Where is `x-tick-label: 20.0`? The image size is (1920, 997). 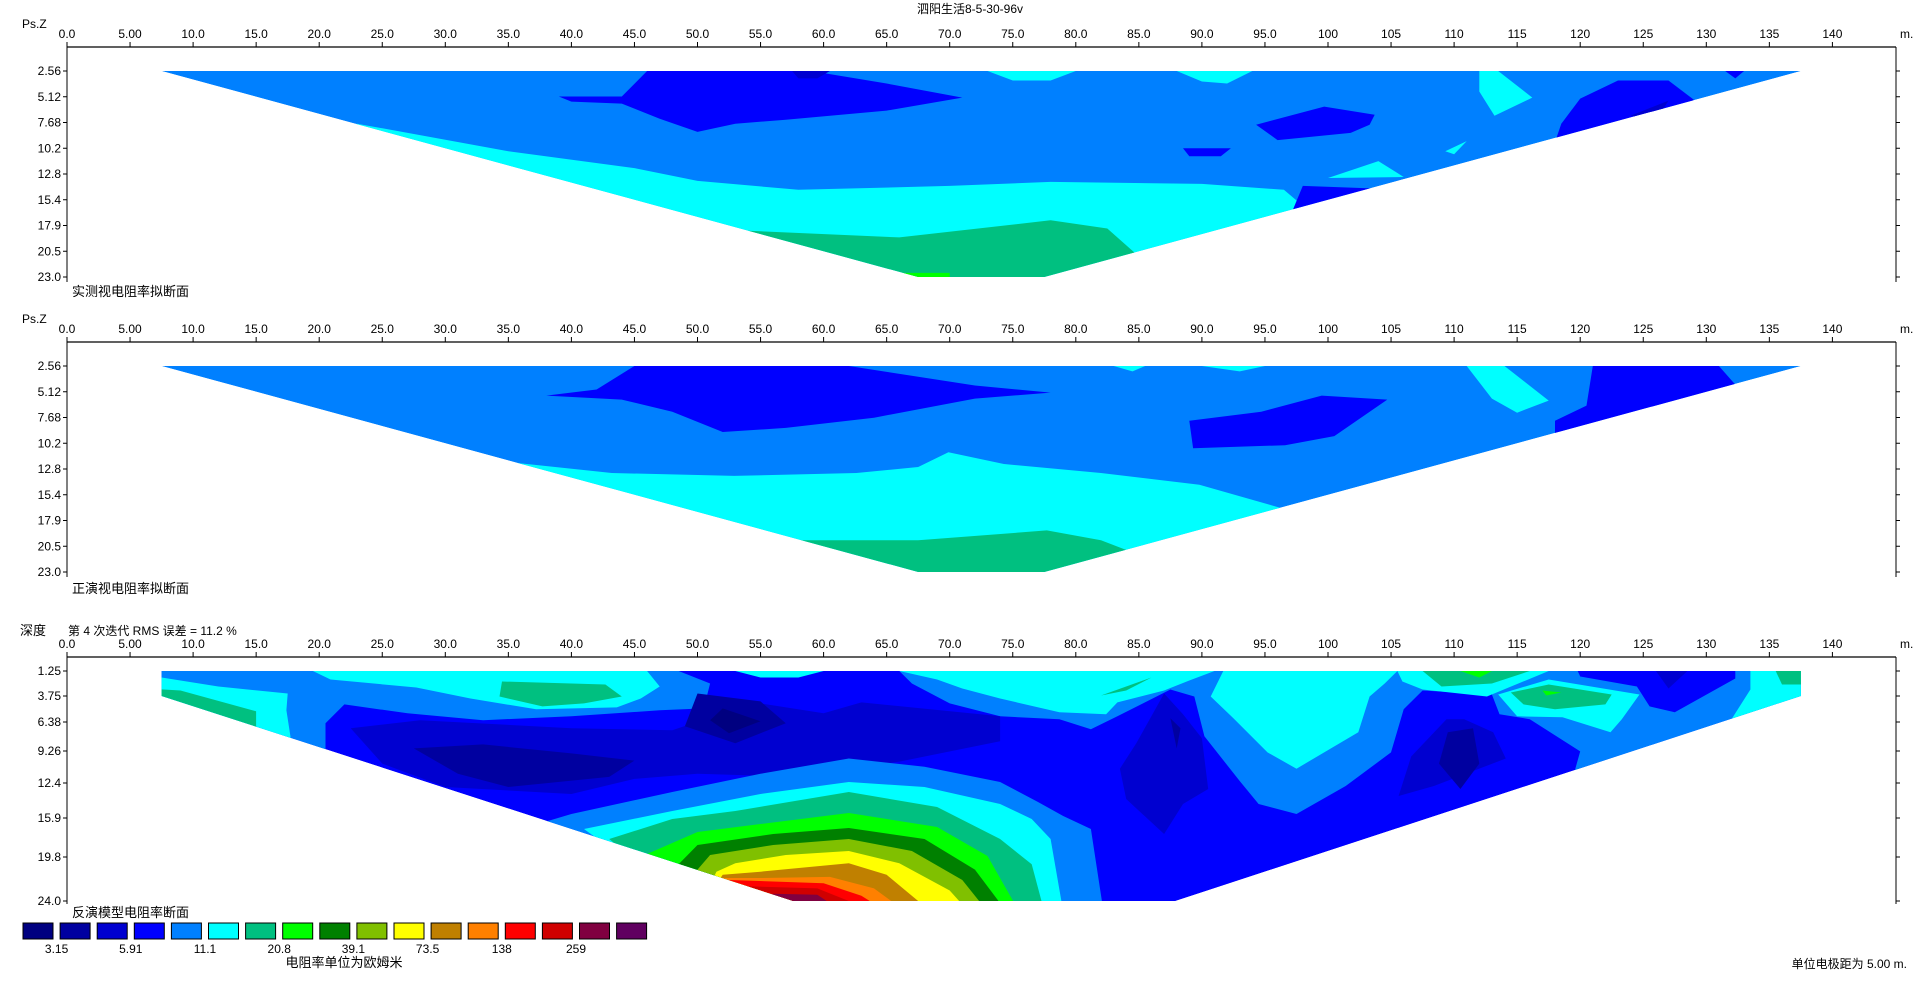 x-tick-label: 20.0 is located at coordinates (320, 644).